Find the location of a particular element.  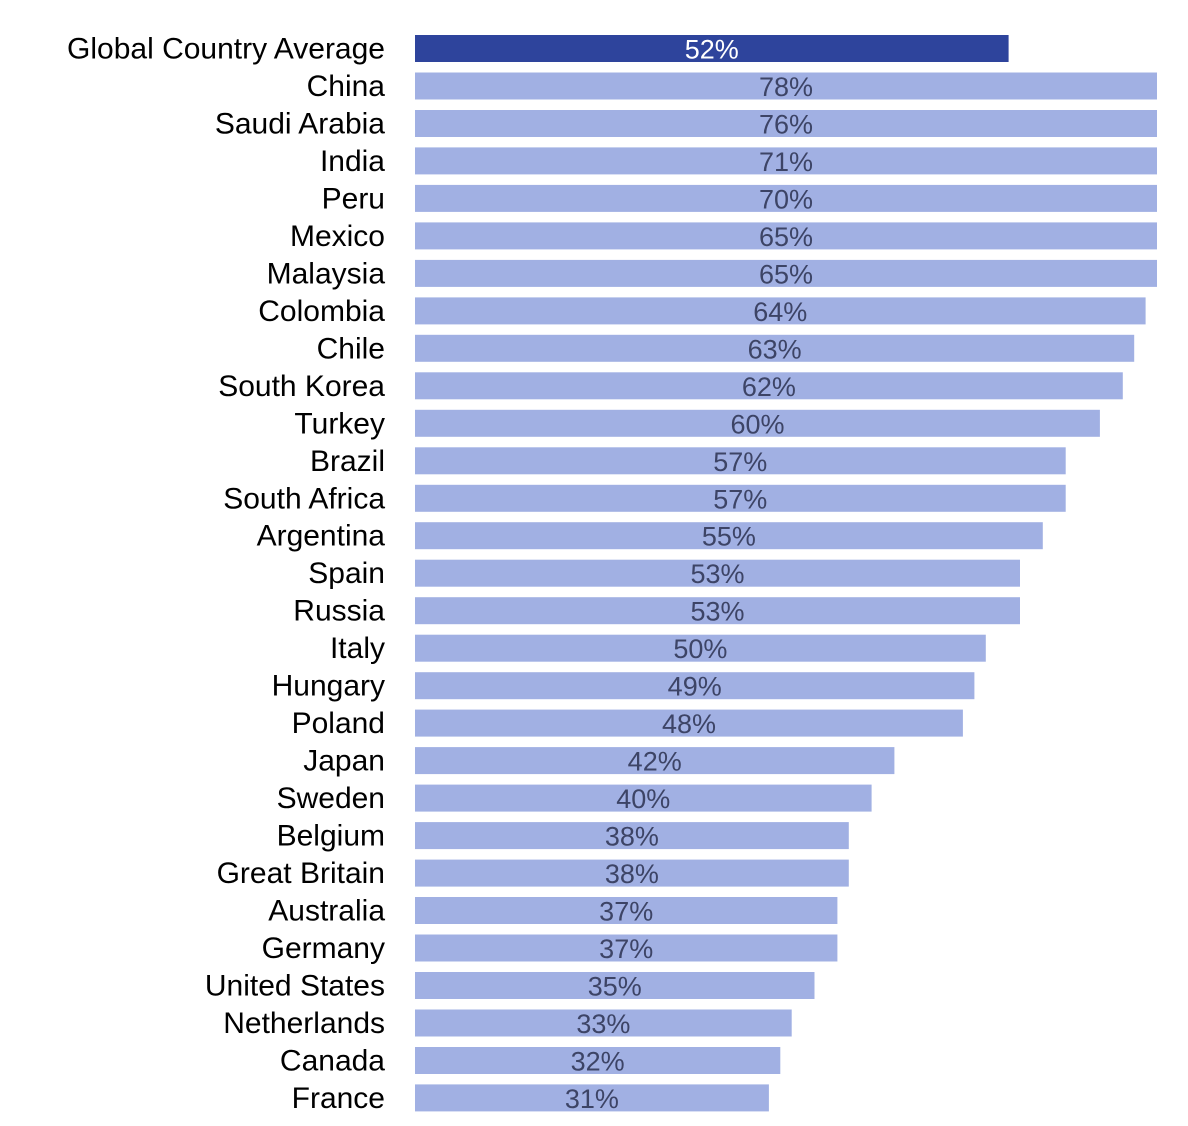

value-label-germany: 37% is located at coordinates (626, 949).